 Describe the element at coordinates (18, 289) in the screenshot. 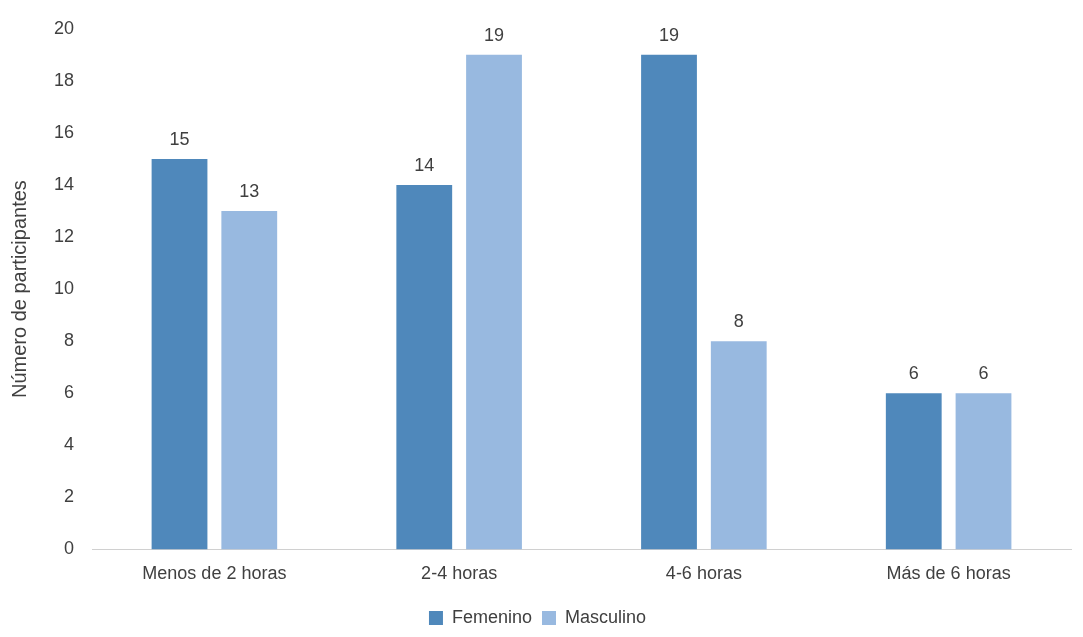

I see `y-axis-title: Número de participantes` at that location.